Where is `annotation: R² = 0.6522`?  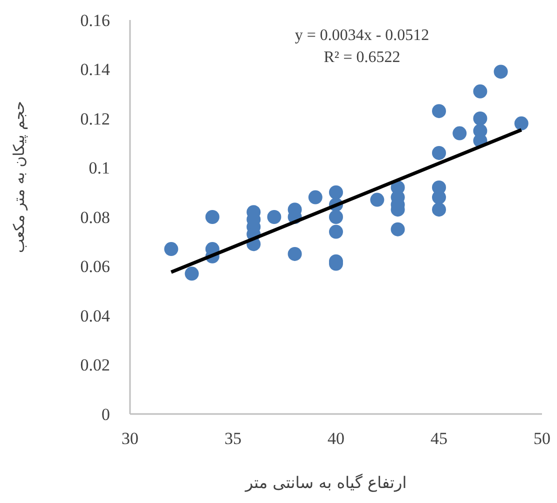 annotation: R² = 0.6522 is located at coordinates (362, 57).